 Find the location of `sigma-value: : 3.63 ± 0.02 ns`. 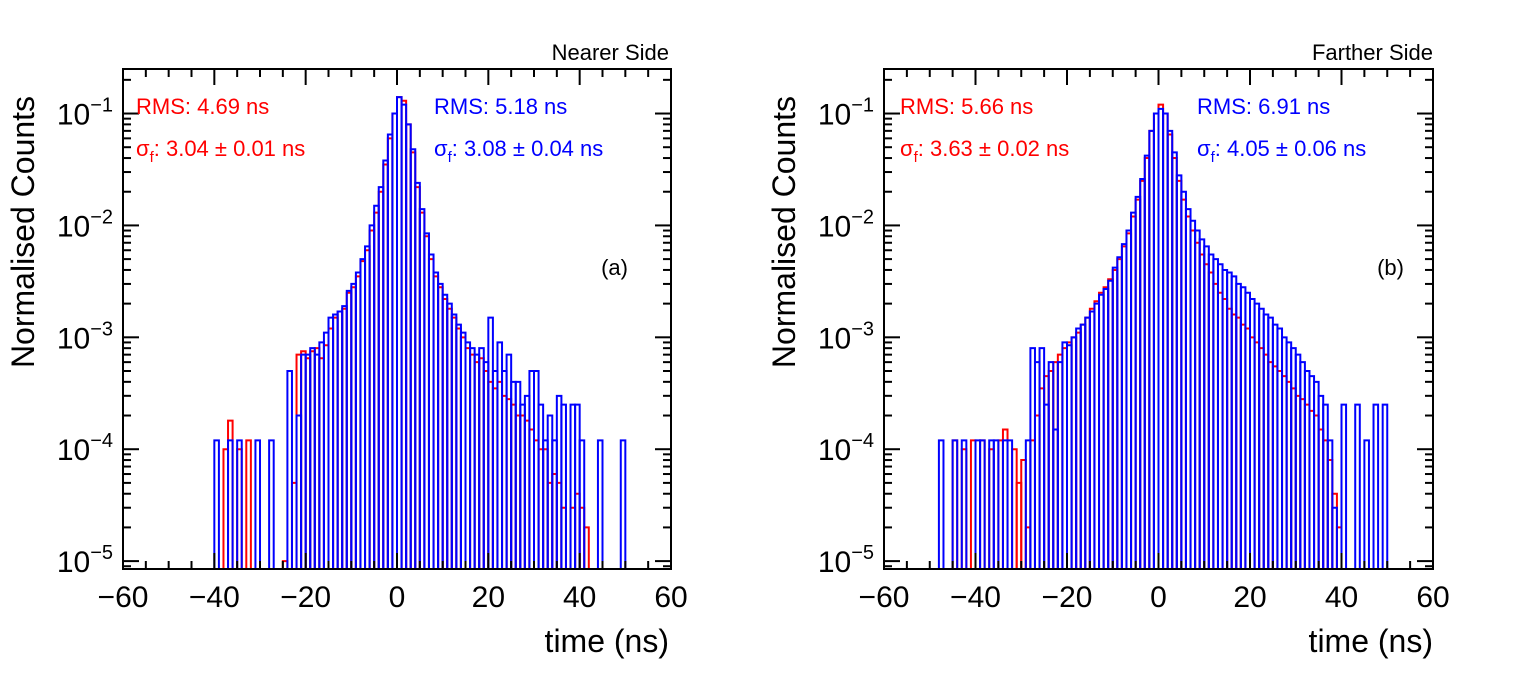

sigma-value: : 3.63 ± 0.02 ns is located at coordinates (994, 148).